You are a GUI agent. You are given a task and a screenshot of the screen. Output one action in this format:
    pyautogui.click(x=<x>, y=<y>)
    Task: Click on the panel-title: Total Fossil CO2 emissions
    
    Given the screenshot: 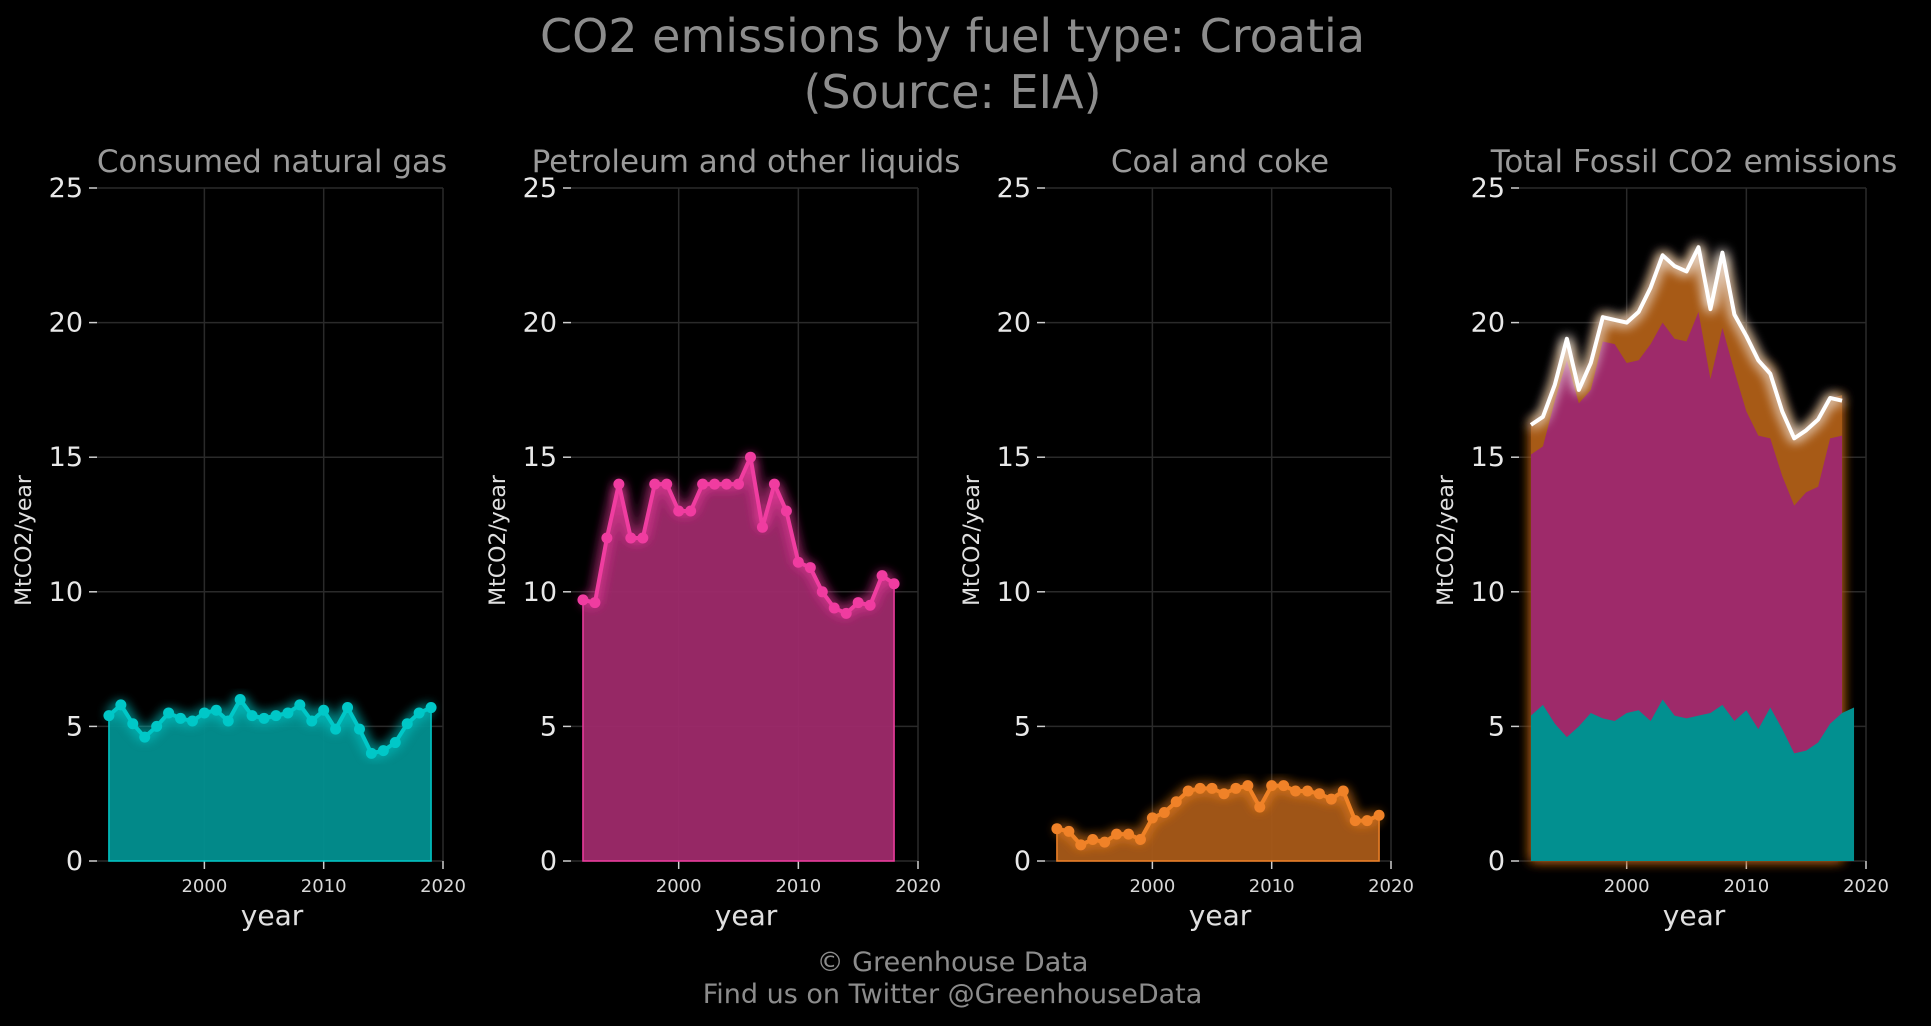 What is the action you would take?
    pyautogui.click(x=1694, y=162)
    